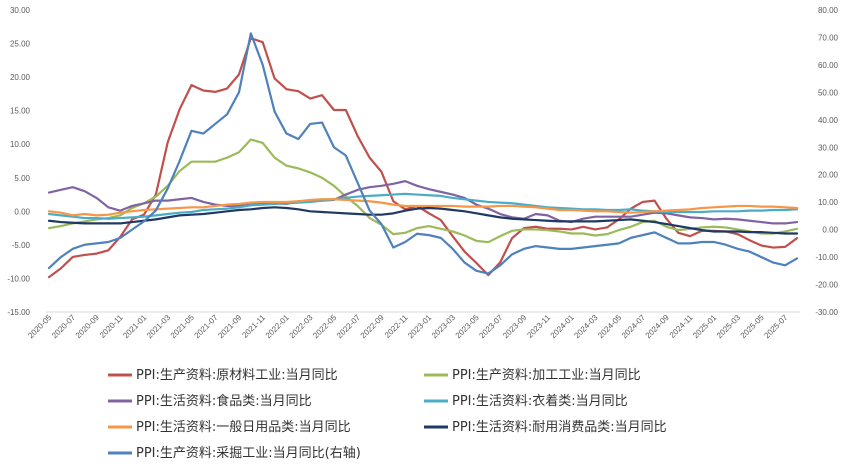  What do you see at coordinates (753, 327) in the screenshot?
I see `x-axis-tick-label: 2025-05` at bounding box center [753, 327].